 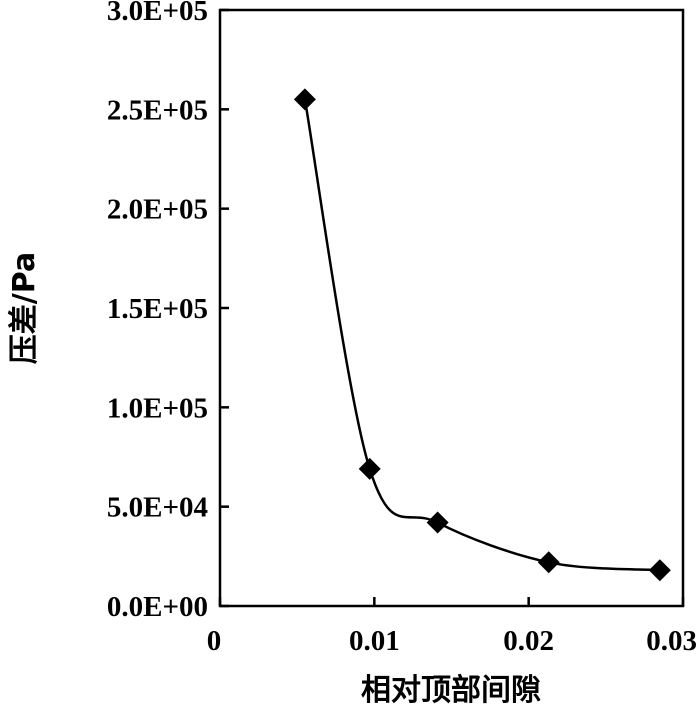 I want to click on x-axis-title: 相对顶部间隙, so click(x=451, y=690).